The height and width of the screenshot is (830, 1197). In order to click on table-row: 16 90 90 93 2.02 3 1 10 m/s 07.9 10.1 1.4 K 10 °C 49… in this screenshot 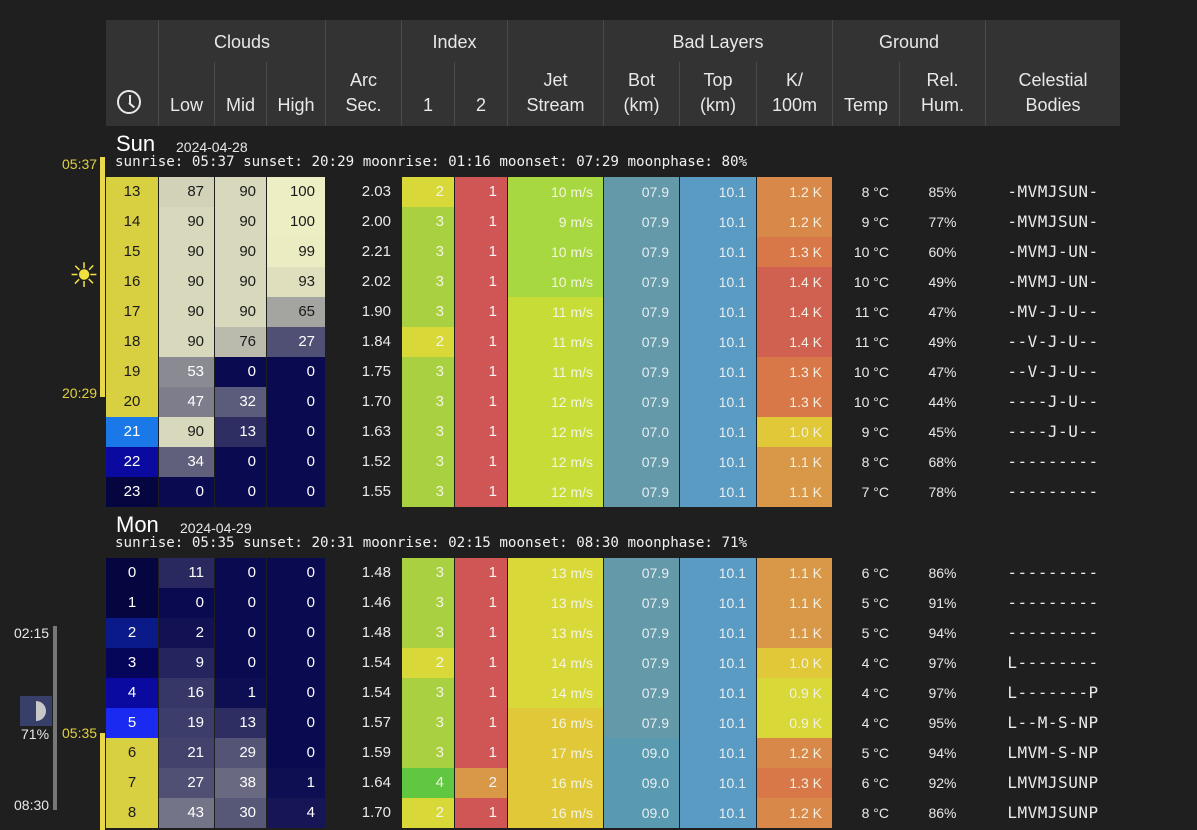, I will do `click(613, 282)`.